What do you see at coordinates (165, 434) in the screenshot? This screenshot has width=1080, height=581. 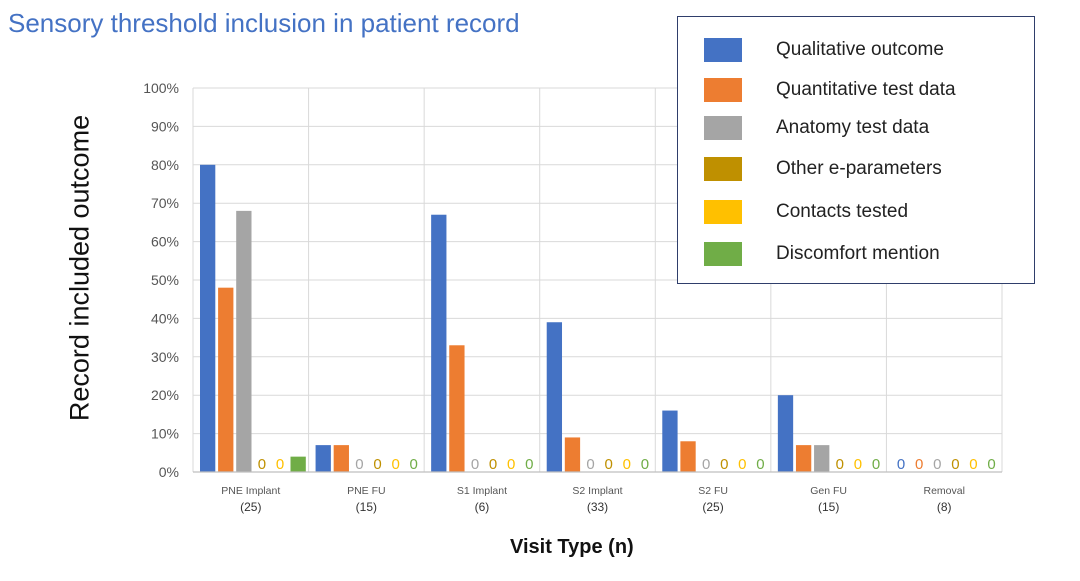 I see `y-tick-label: 10%` at bounding box center [165, 434].